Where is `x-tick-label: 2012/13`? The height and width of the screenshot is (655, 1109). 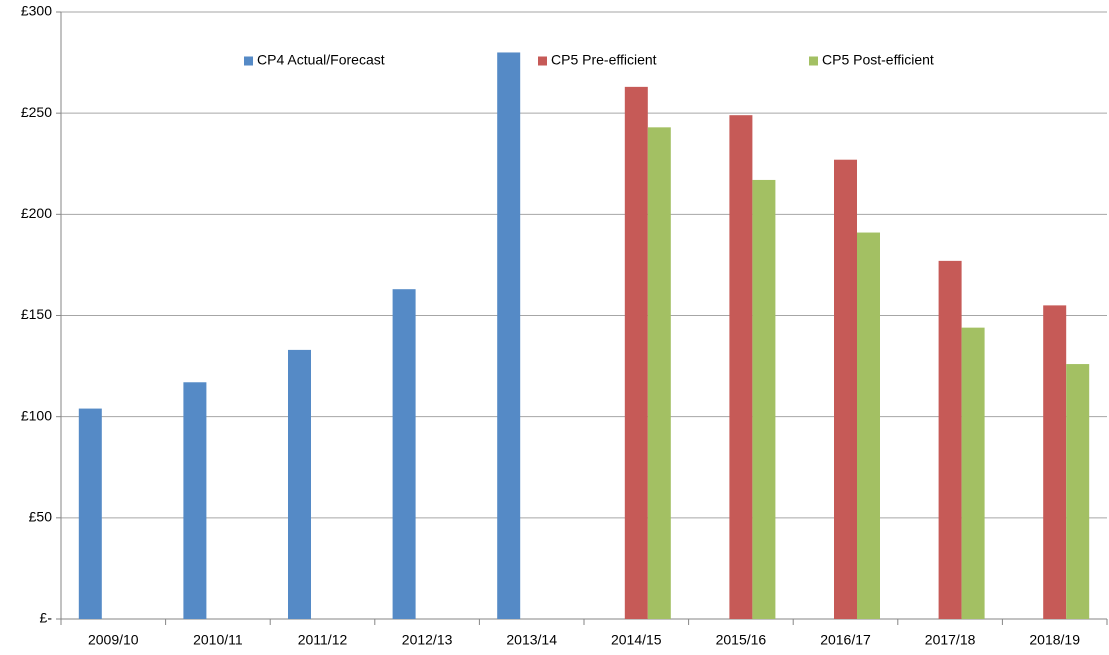
x-tick-label: 2012/13 is located at coordinates (427, 640).